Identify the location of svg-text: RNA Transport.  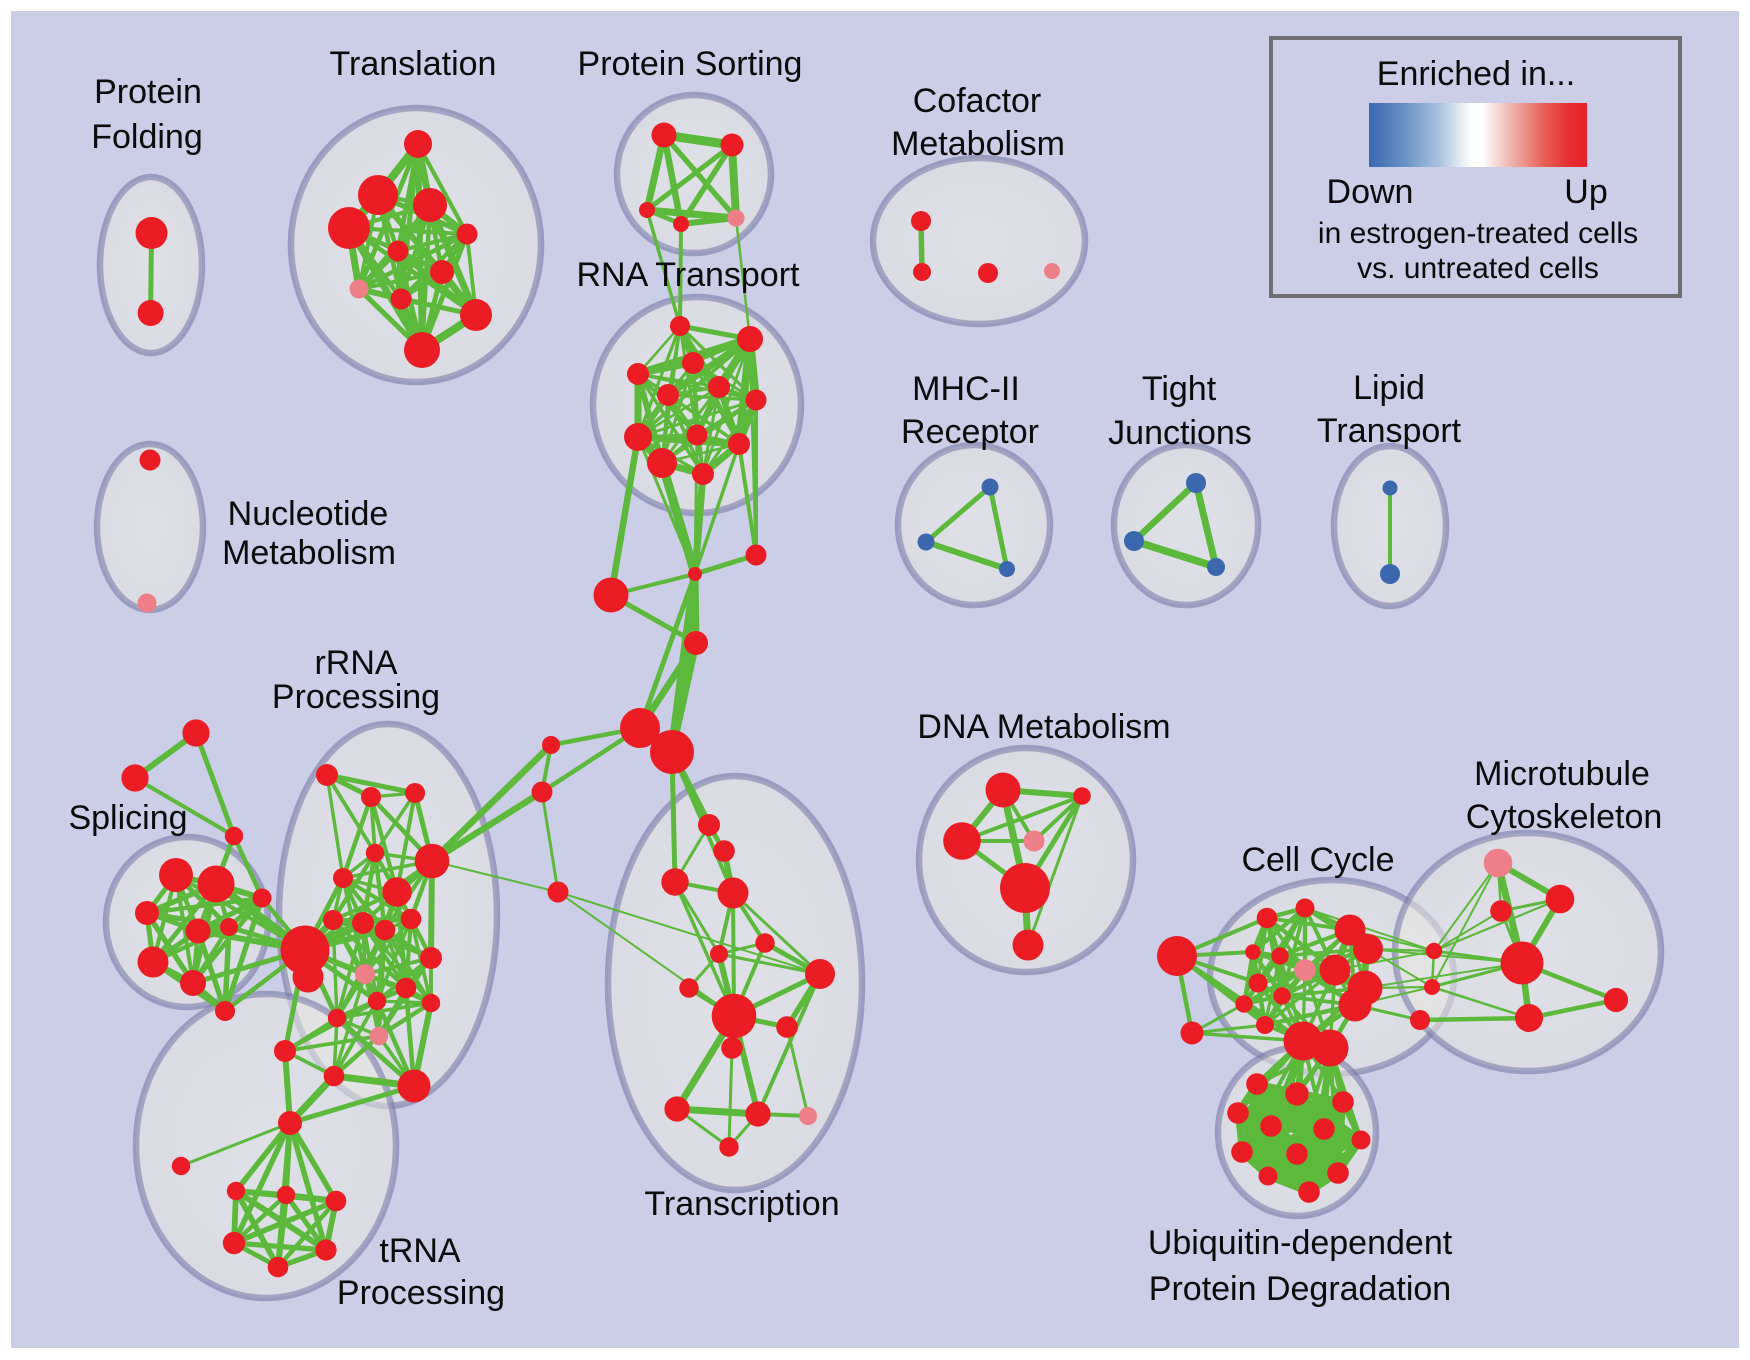
(689, 275).